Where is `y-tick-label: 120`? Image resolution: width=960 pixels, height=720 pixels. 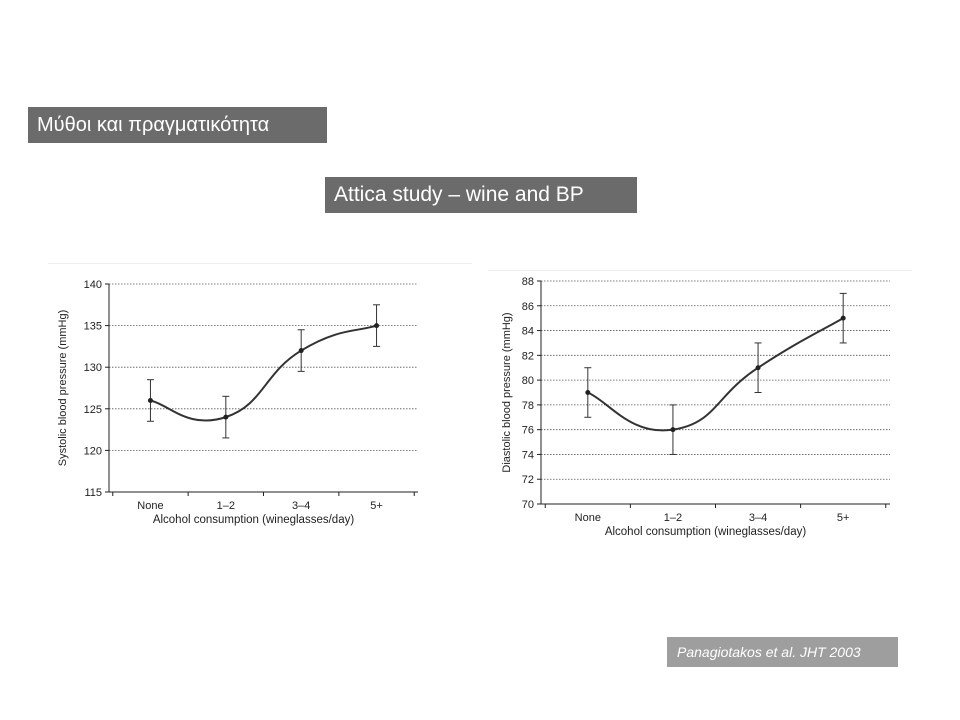
y-tick-label: 120 is located at coordinates (93, 451).